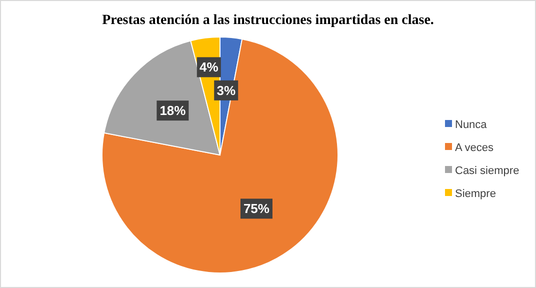 This screenshot has width=536, height=288. Describe the element at coordinates (209, 67) in the screenshot. I see `data-label: 4%` at that location.